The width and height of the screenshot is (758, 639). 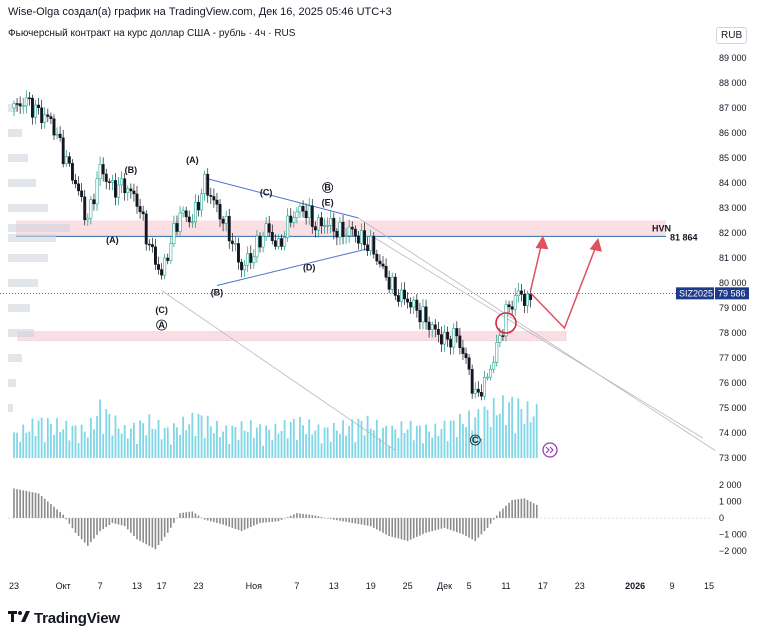 I want to click on tradingview-logo: TradingView, so click(x=64, y=618).